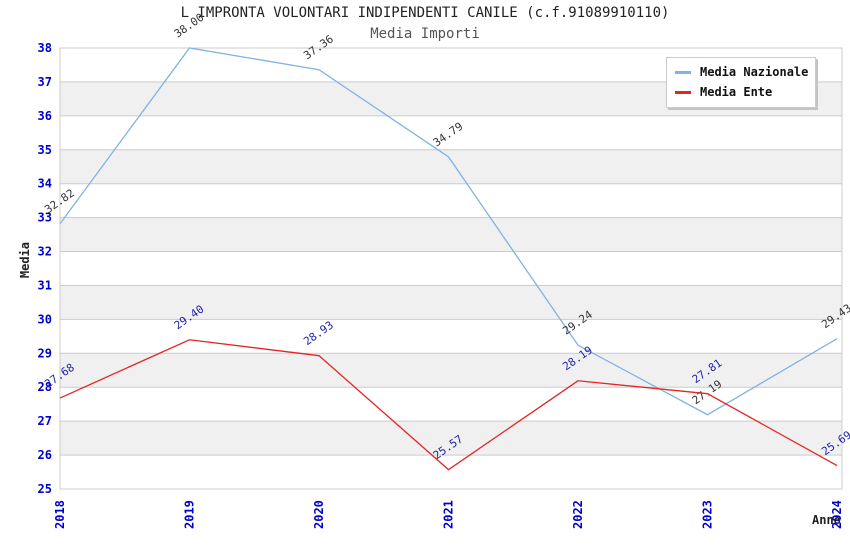  I want to click on legend-item-media-ente: Media Ente, so click(741, 92).